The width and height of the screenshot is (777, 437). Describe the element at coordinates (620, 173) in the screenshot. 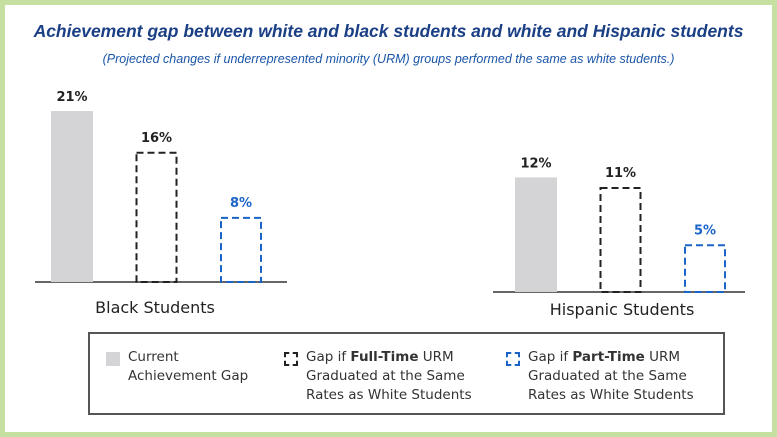

I see `data-label: 11%` at that location.